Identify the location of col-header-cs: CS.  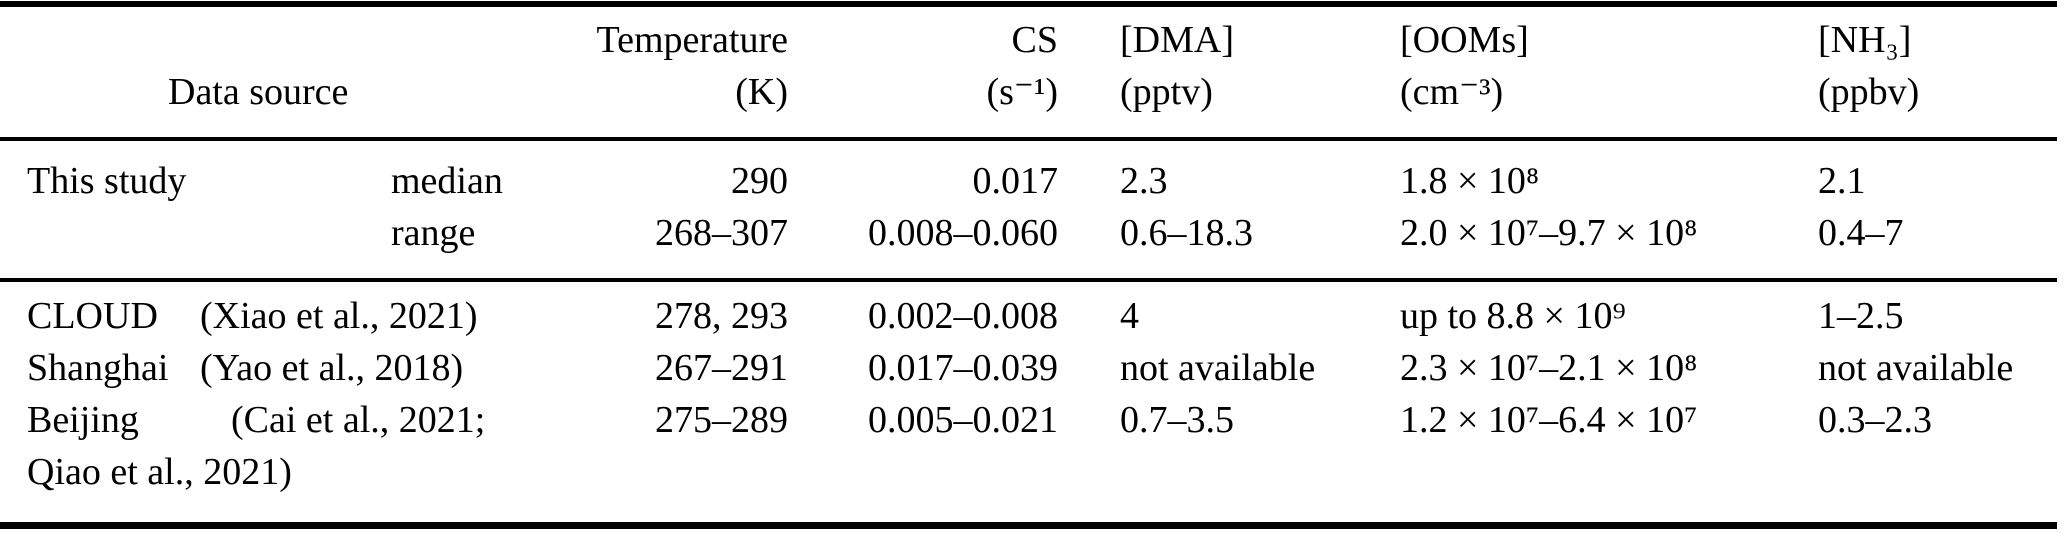
(1034, 40).